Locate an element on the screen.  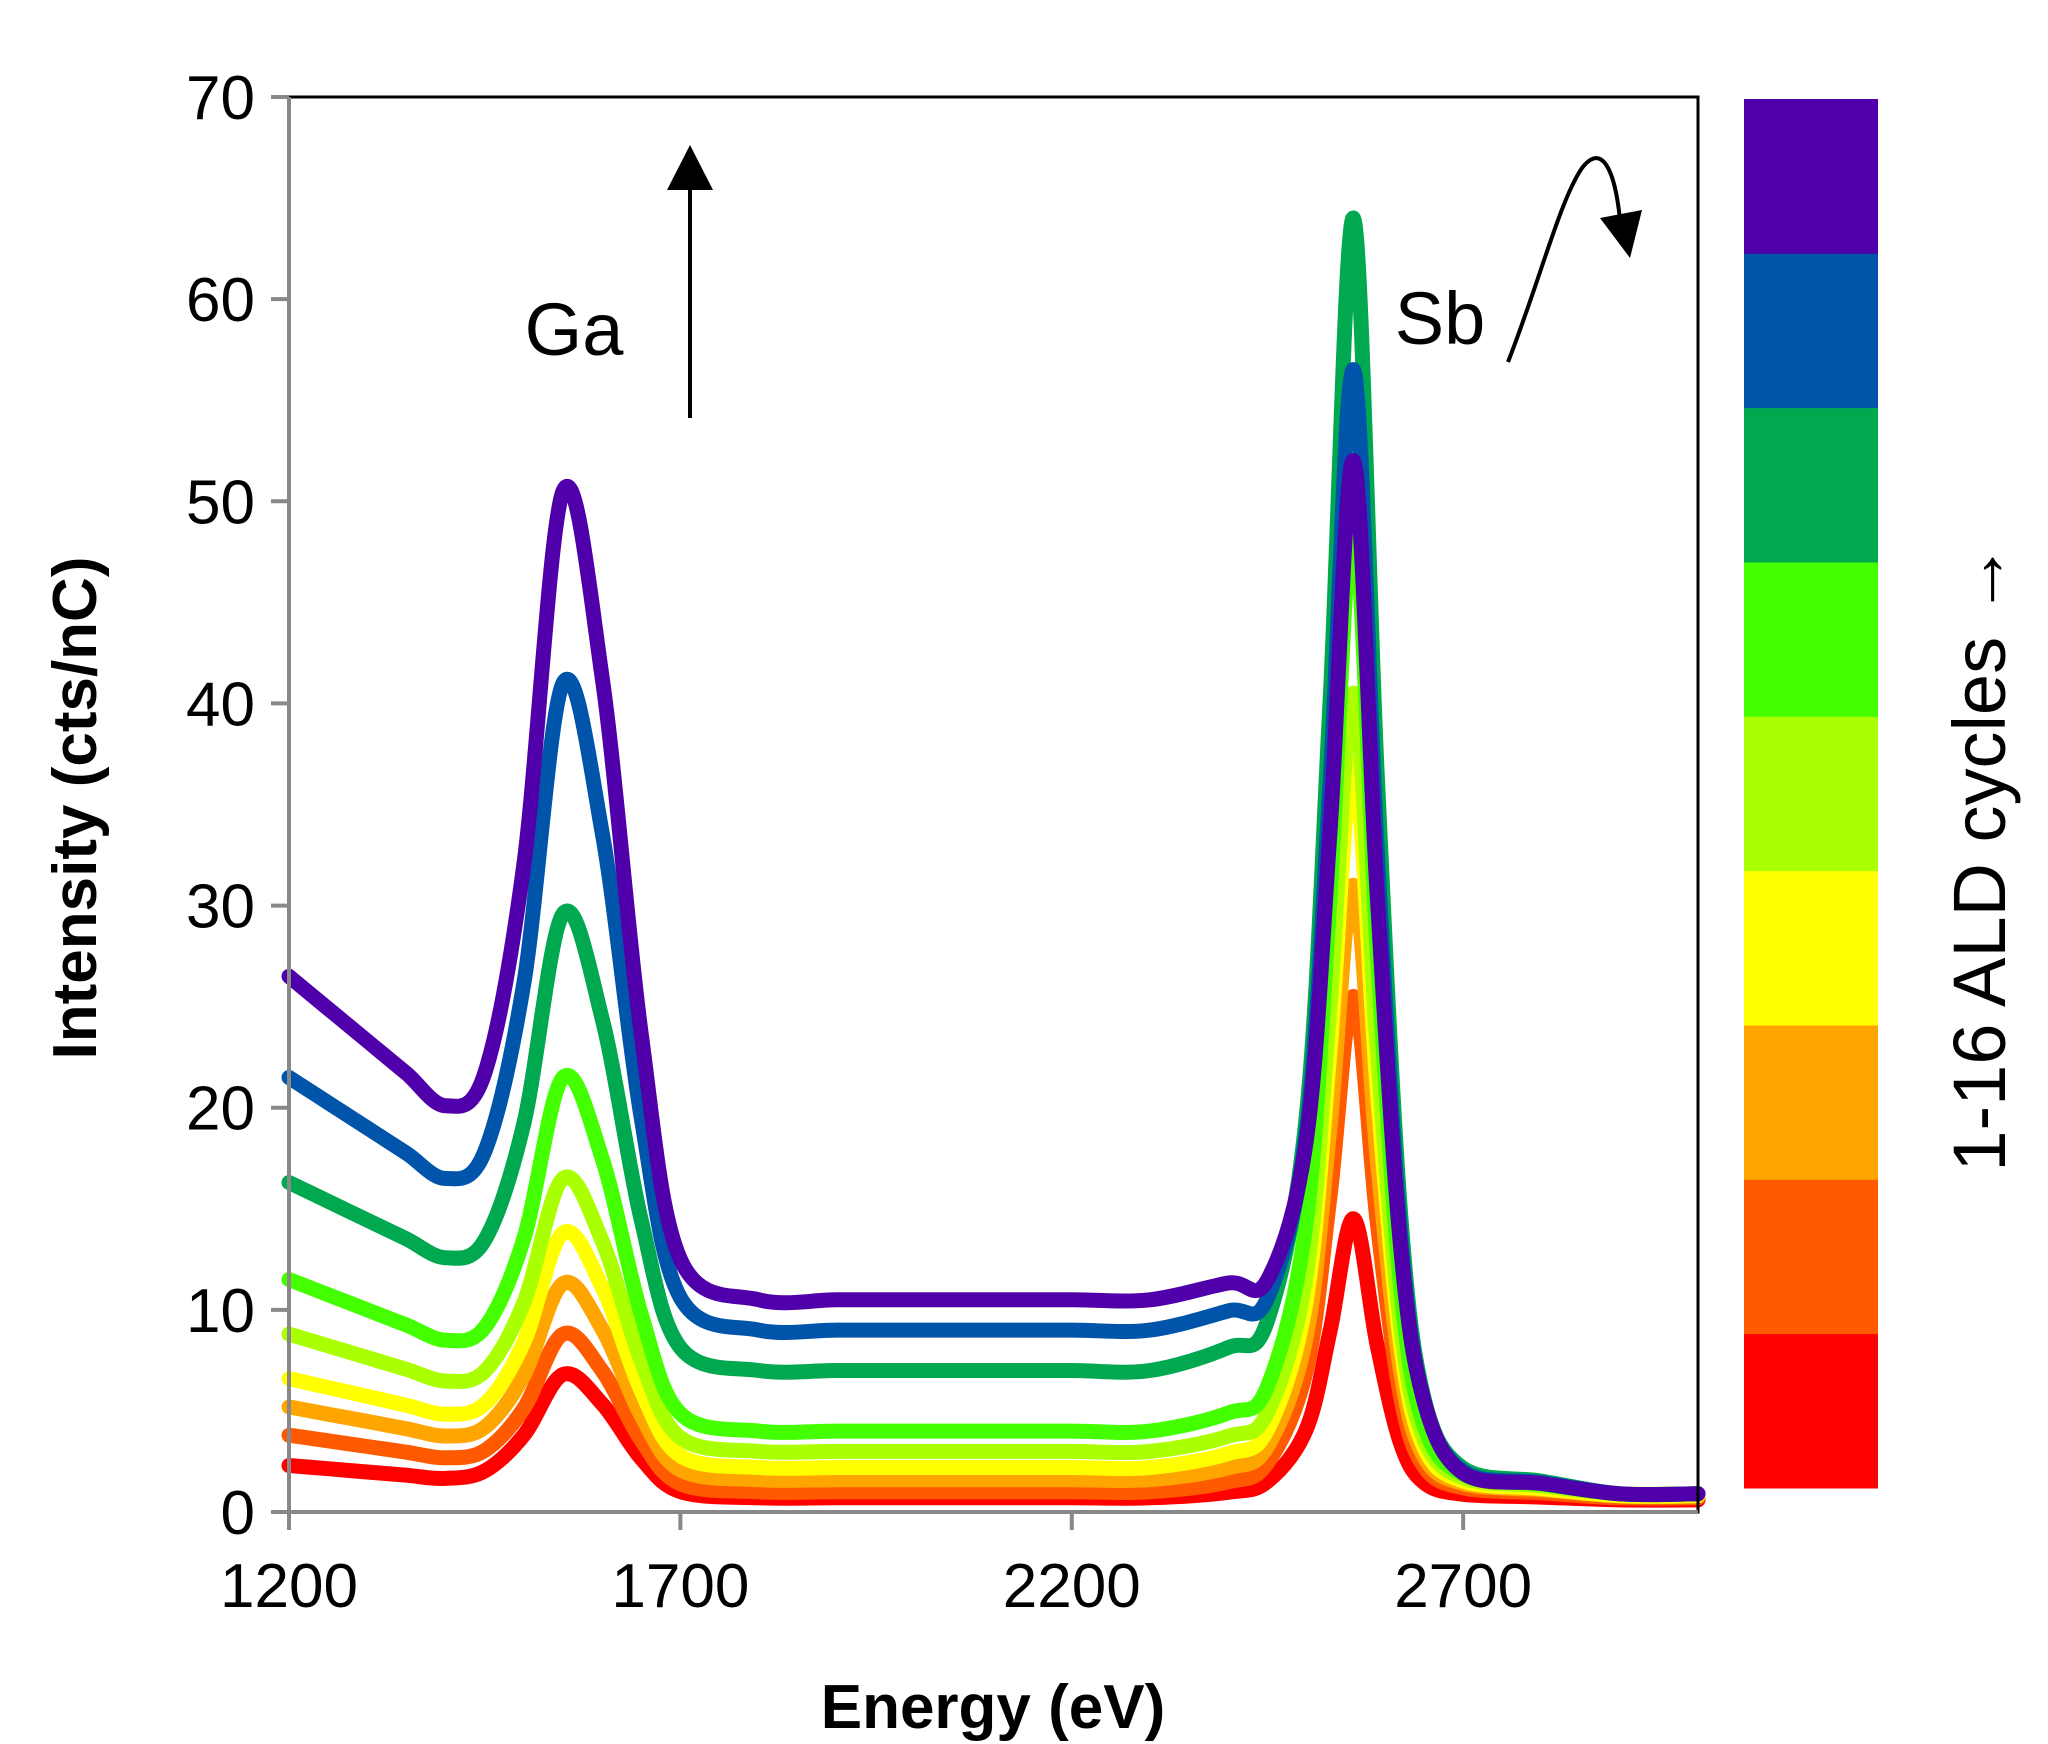
sb-annotation: Sb is located at coordinates (1440, 318).